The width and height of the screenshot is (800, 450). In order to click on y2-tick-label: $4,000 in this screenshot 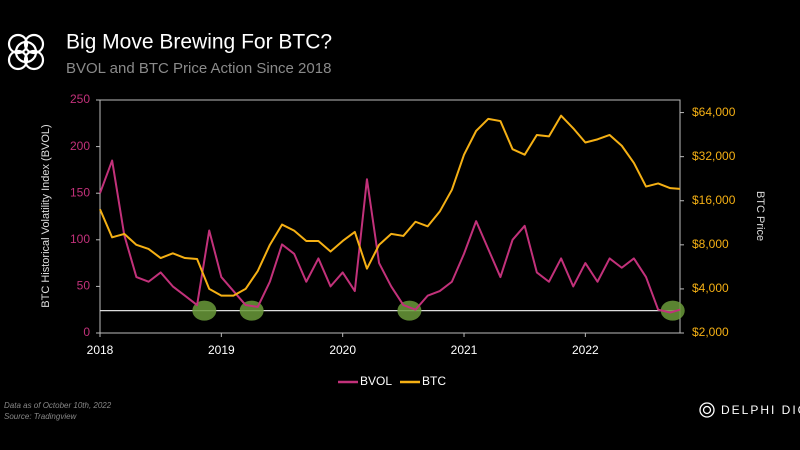, I will do `click(710, 288)`.